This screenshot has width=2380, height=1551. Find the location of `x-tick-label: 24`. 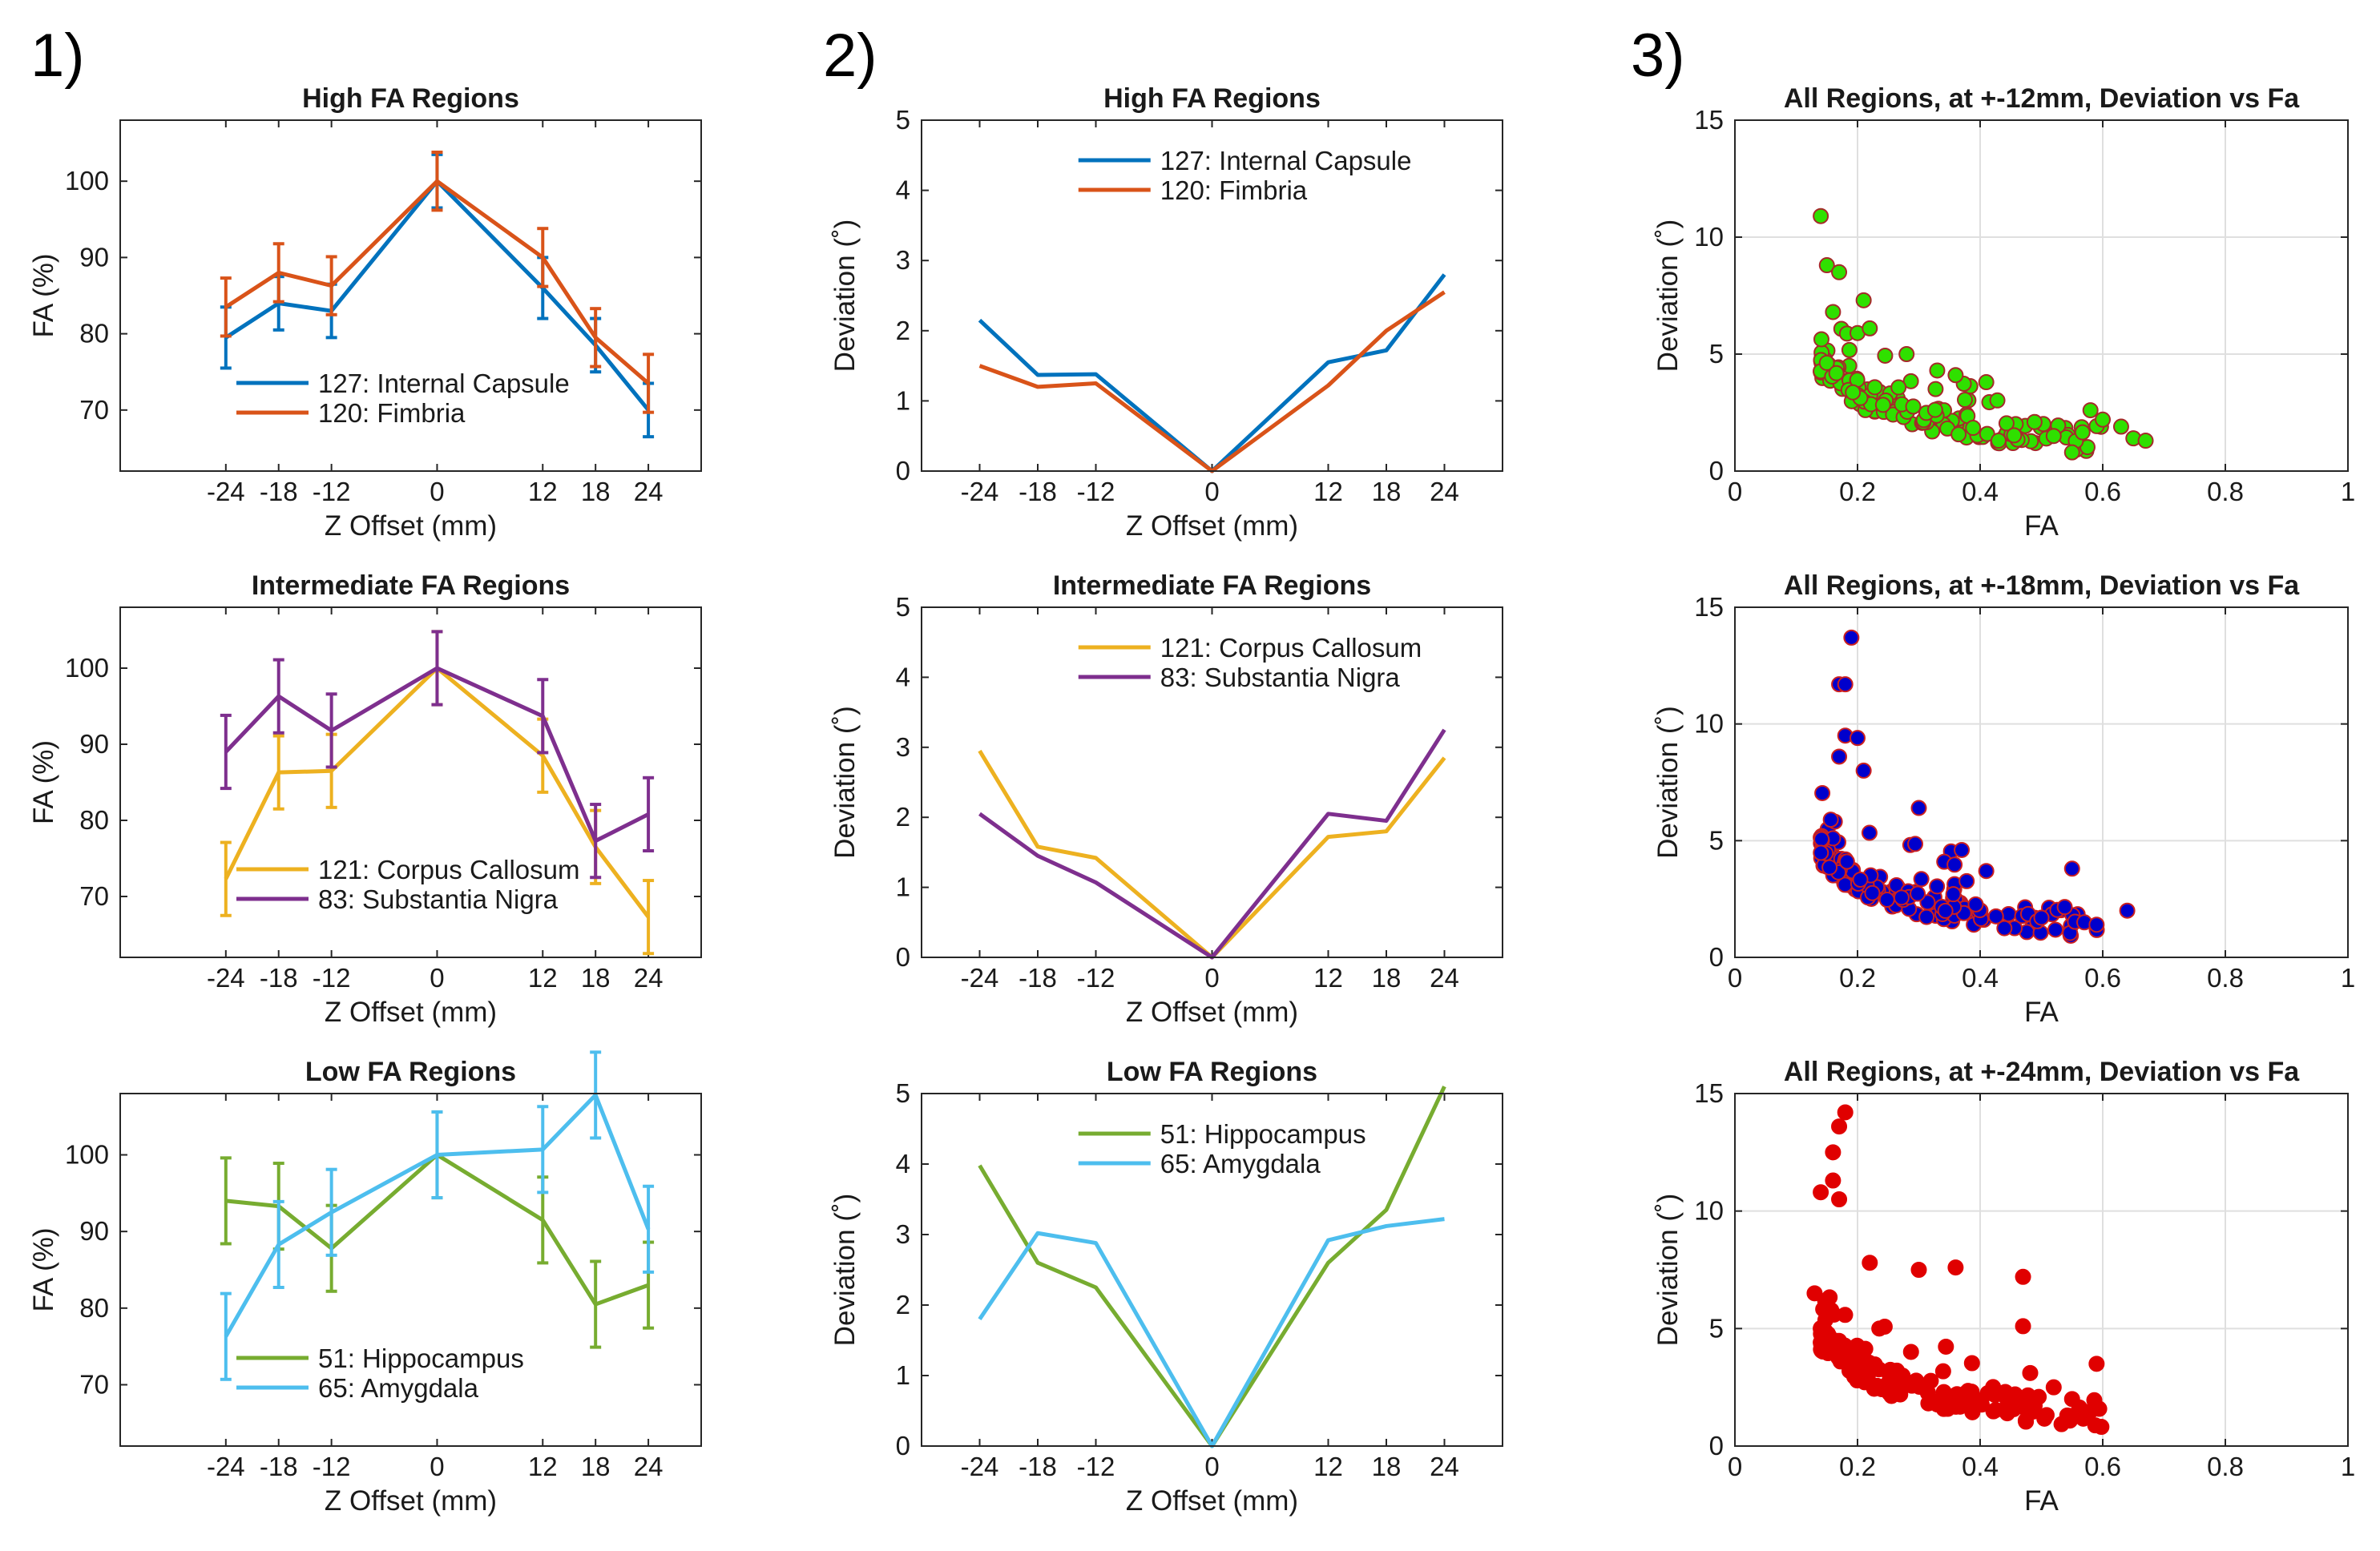

x-tick-label: 24 is located at coordinates (1444, 1466).